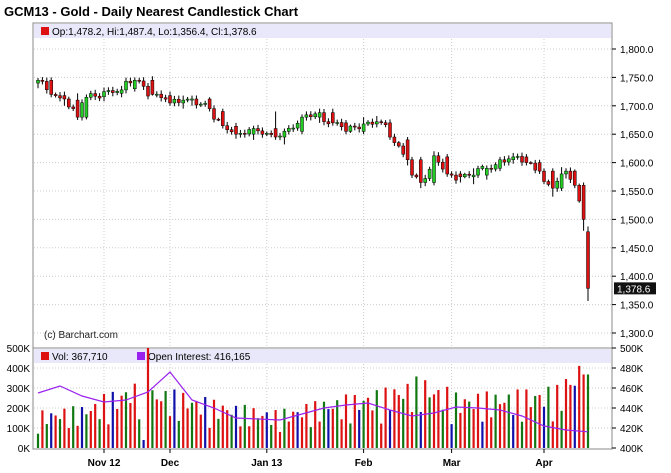 The height and width of the screenshot is (473, 671). Describe the element at coordinates (632, 369) in the screenshot. I see `oi-tick-label: 480K` at that location.